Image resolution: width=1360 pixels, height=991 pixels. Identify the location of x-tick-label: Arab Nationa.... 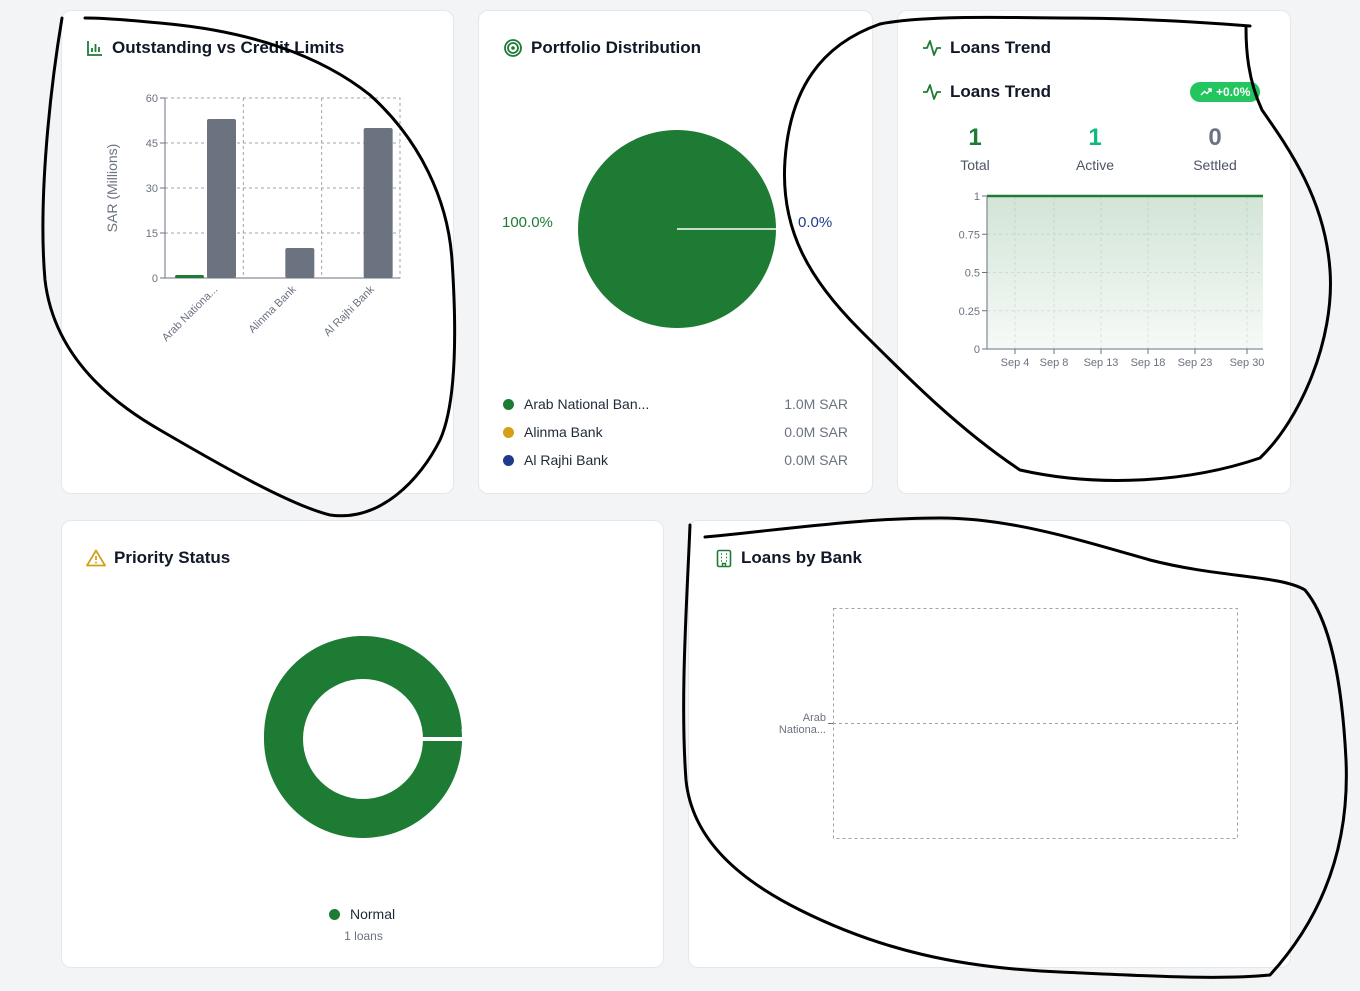
(190, 314).